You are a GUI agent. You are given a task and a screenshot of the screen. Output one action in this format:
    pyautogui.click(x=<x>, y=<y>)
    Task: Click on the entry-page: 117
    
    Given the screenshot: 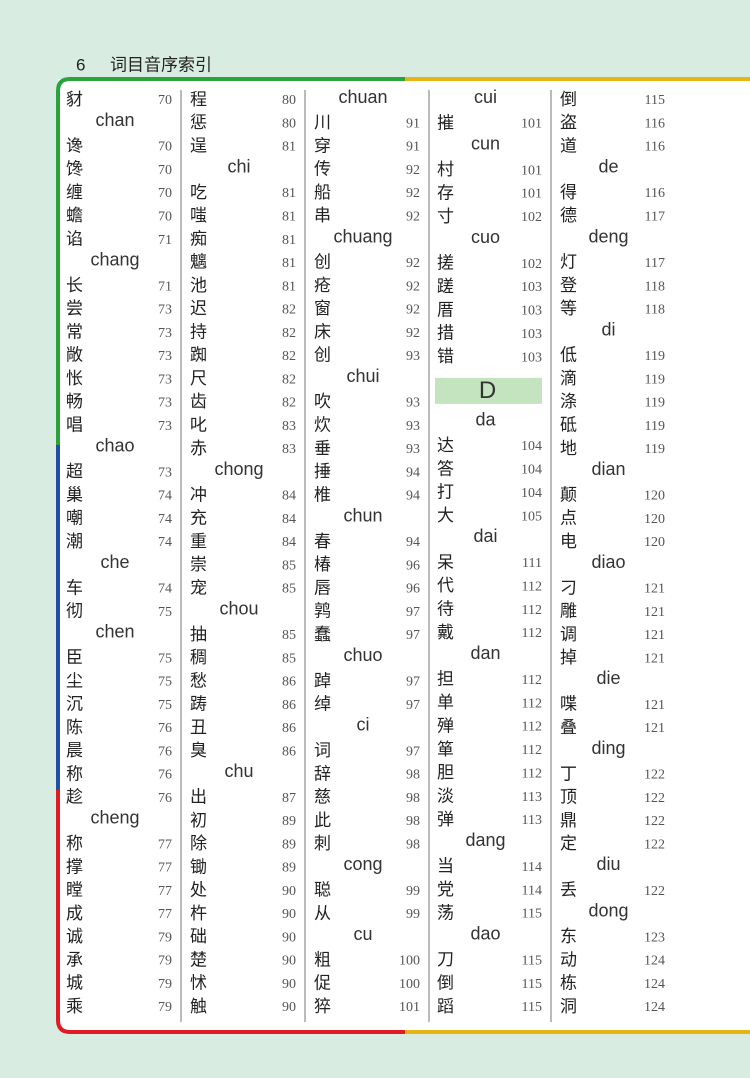 What is the action you would take?
    pyautogui.click(x=655, y=263)
    